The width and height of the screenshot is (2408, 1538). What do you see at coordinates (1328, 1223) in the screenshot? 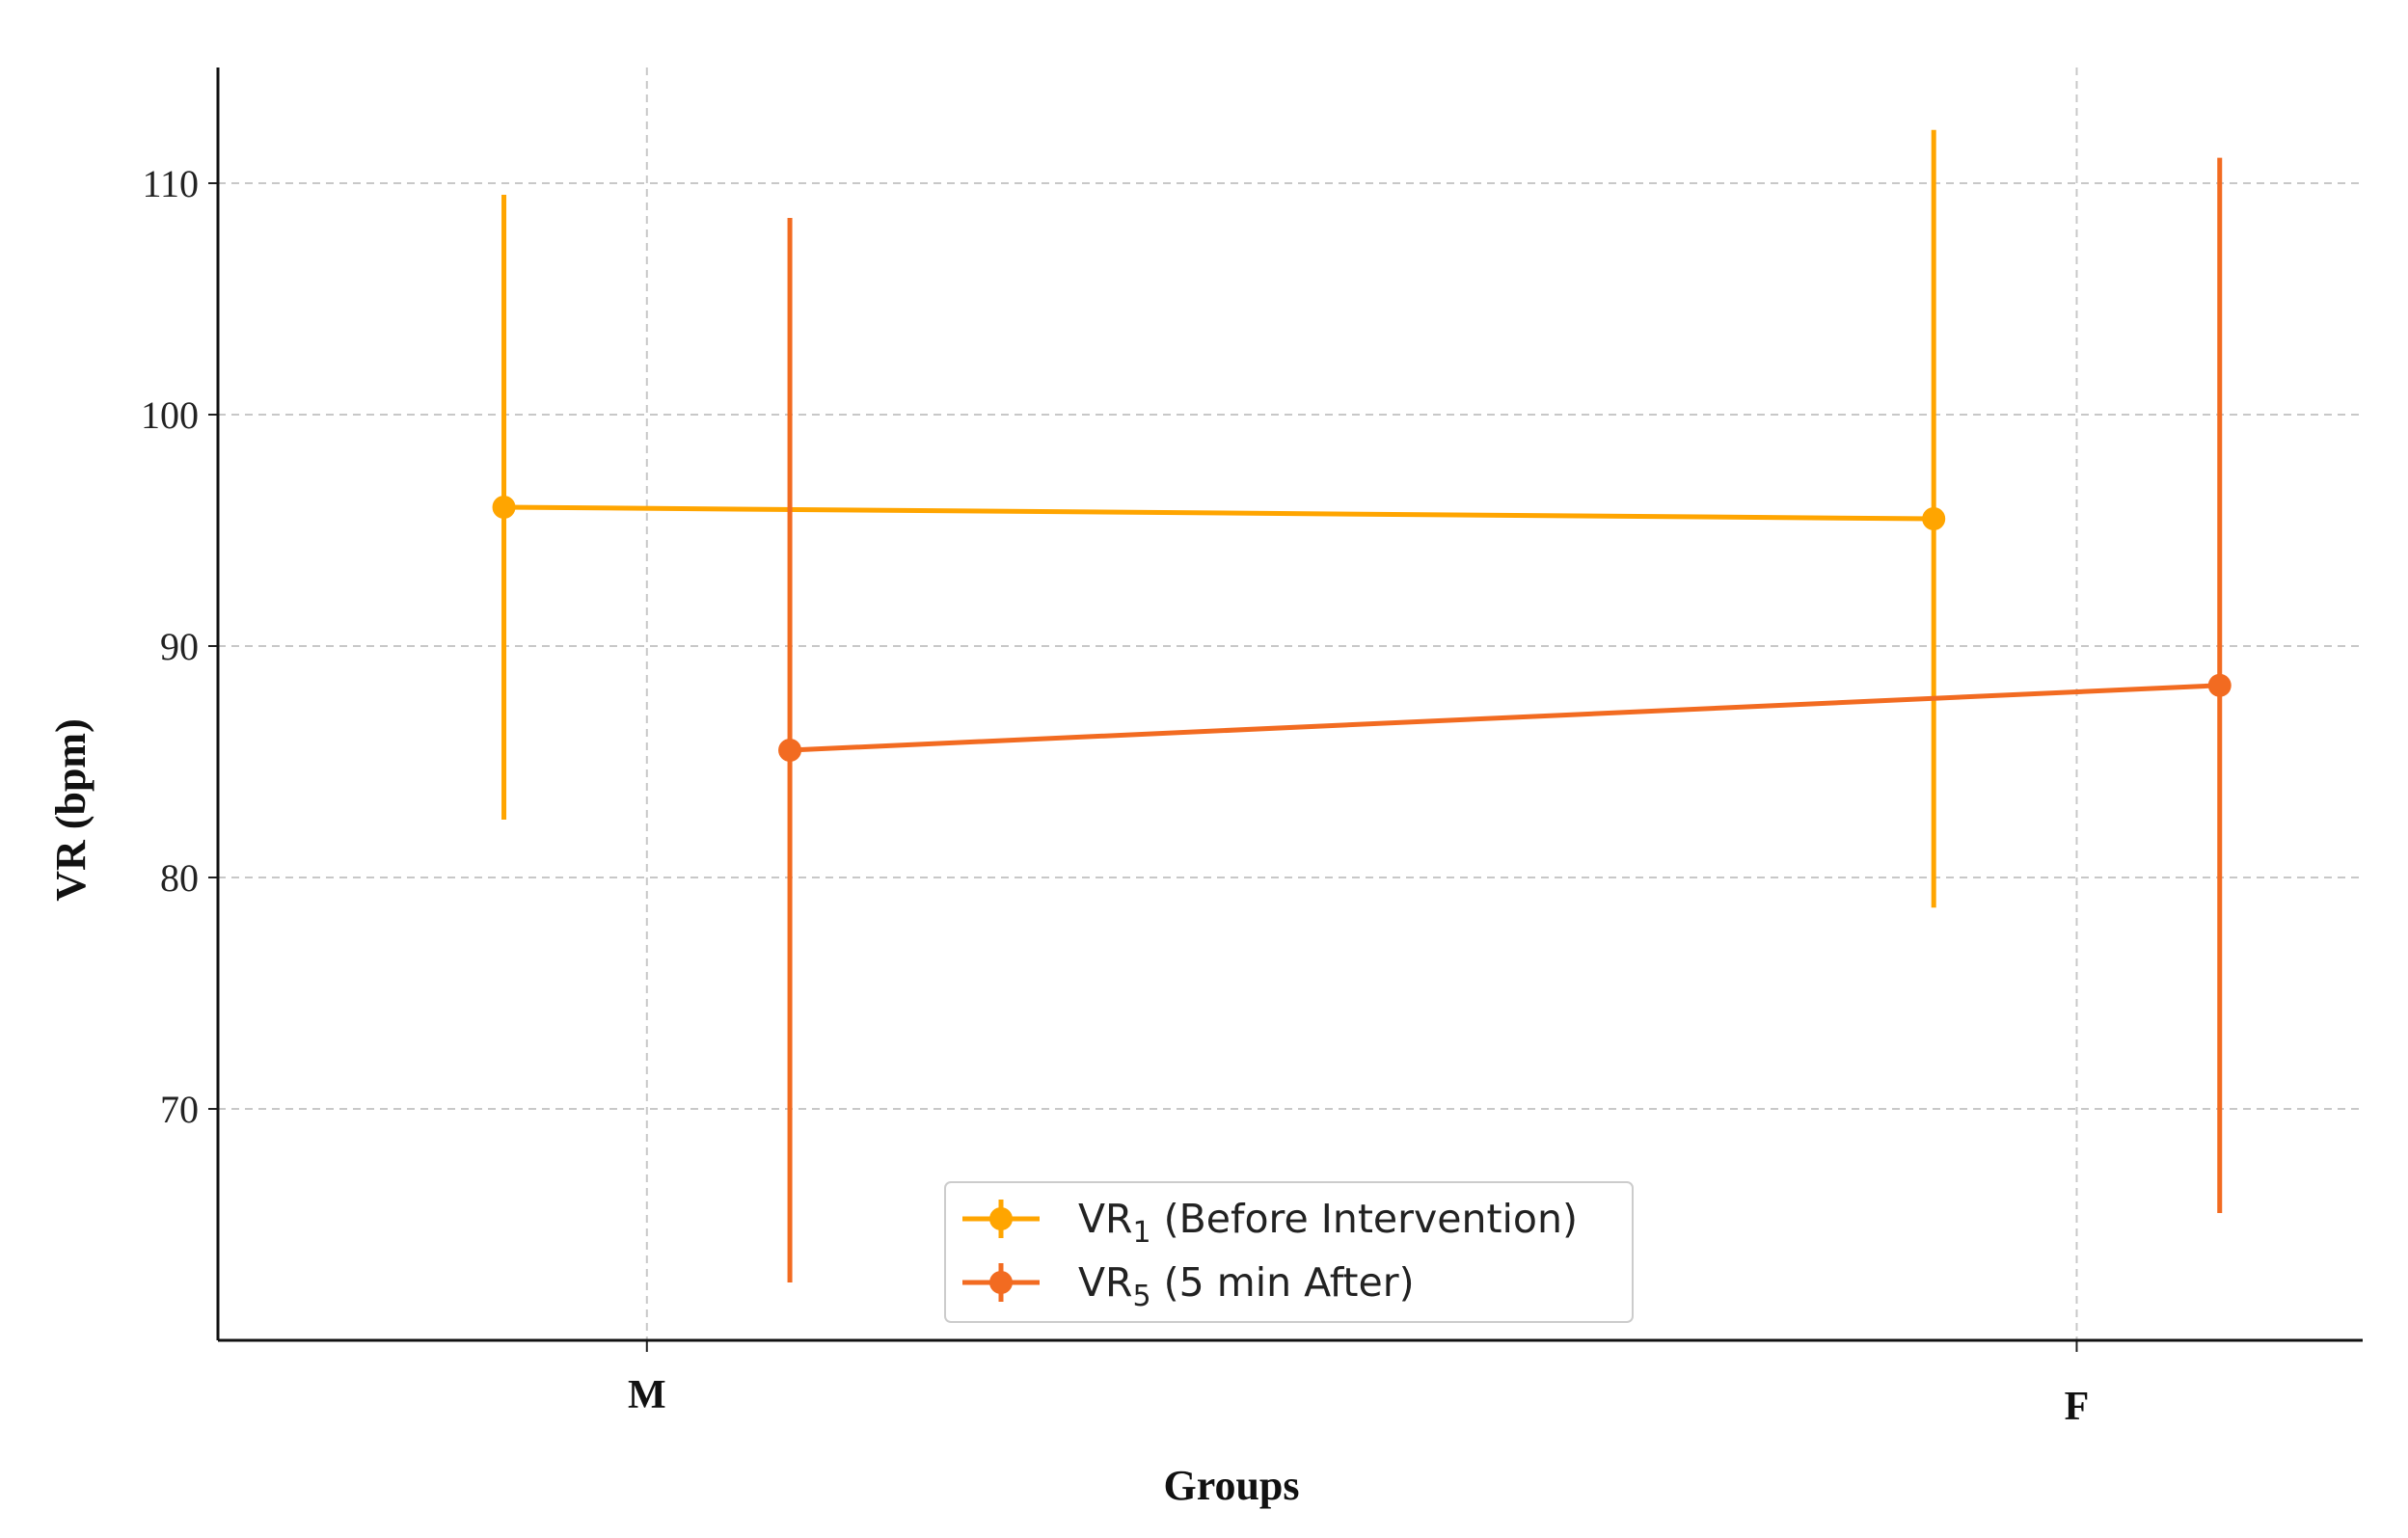
I see `legend-label: VR1 (Before Intervention)` at bounding box center [1328, 1223].